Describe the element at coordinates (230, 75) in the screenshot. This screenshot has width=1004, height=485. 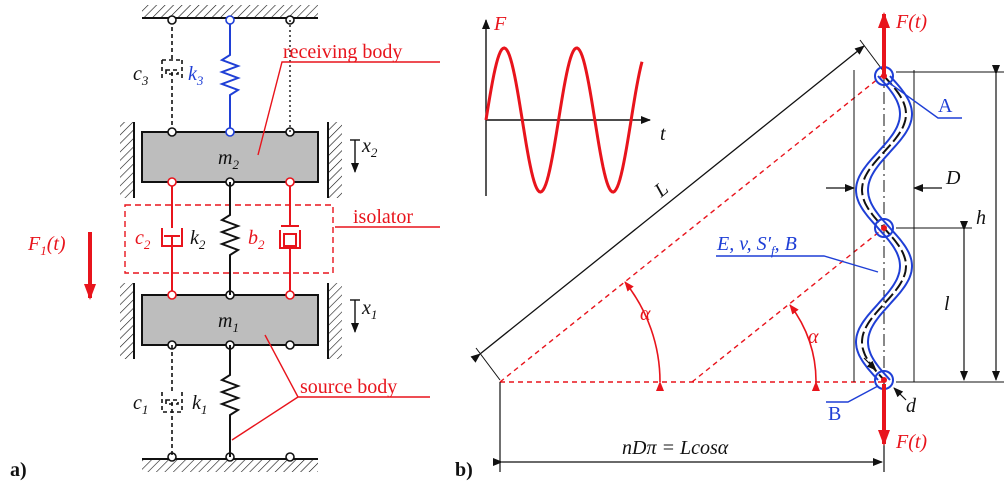
I see `spring-k3` at that location.